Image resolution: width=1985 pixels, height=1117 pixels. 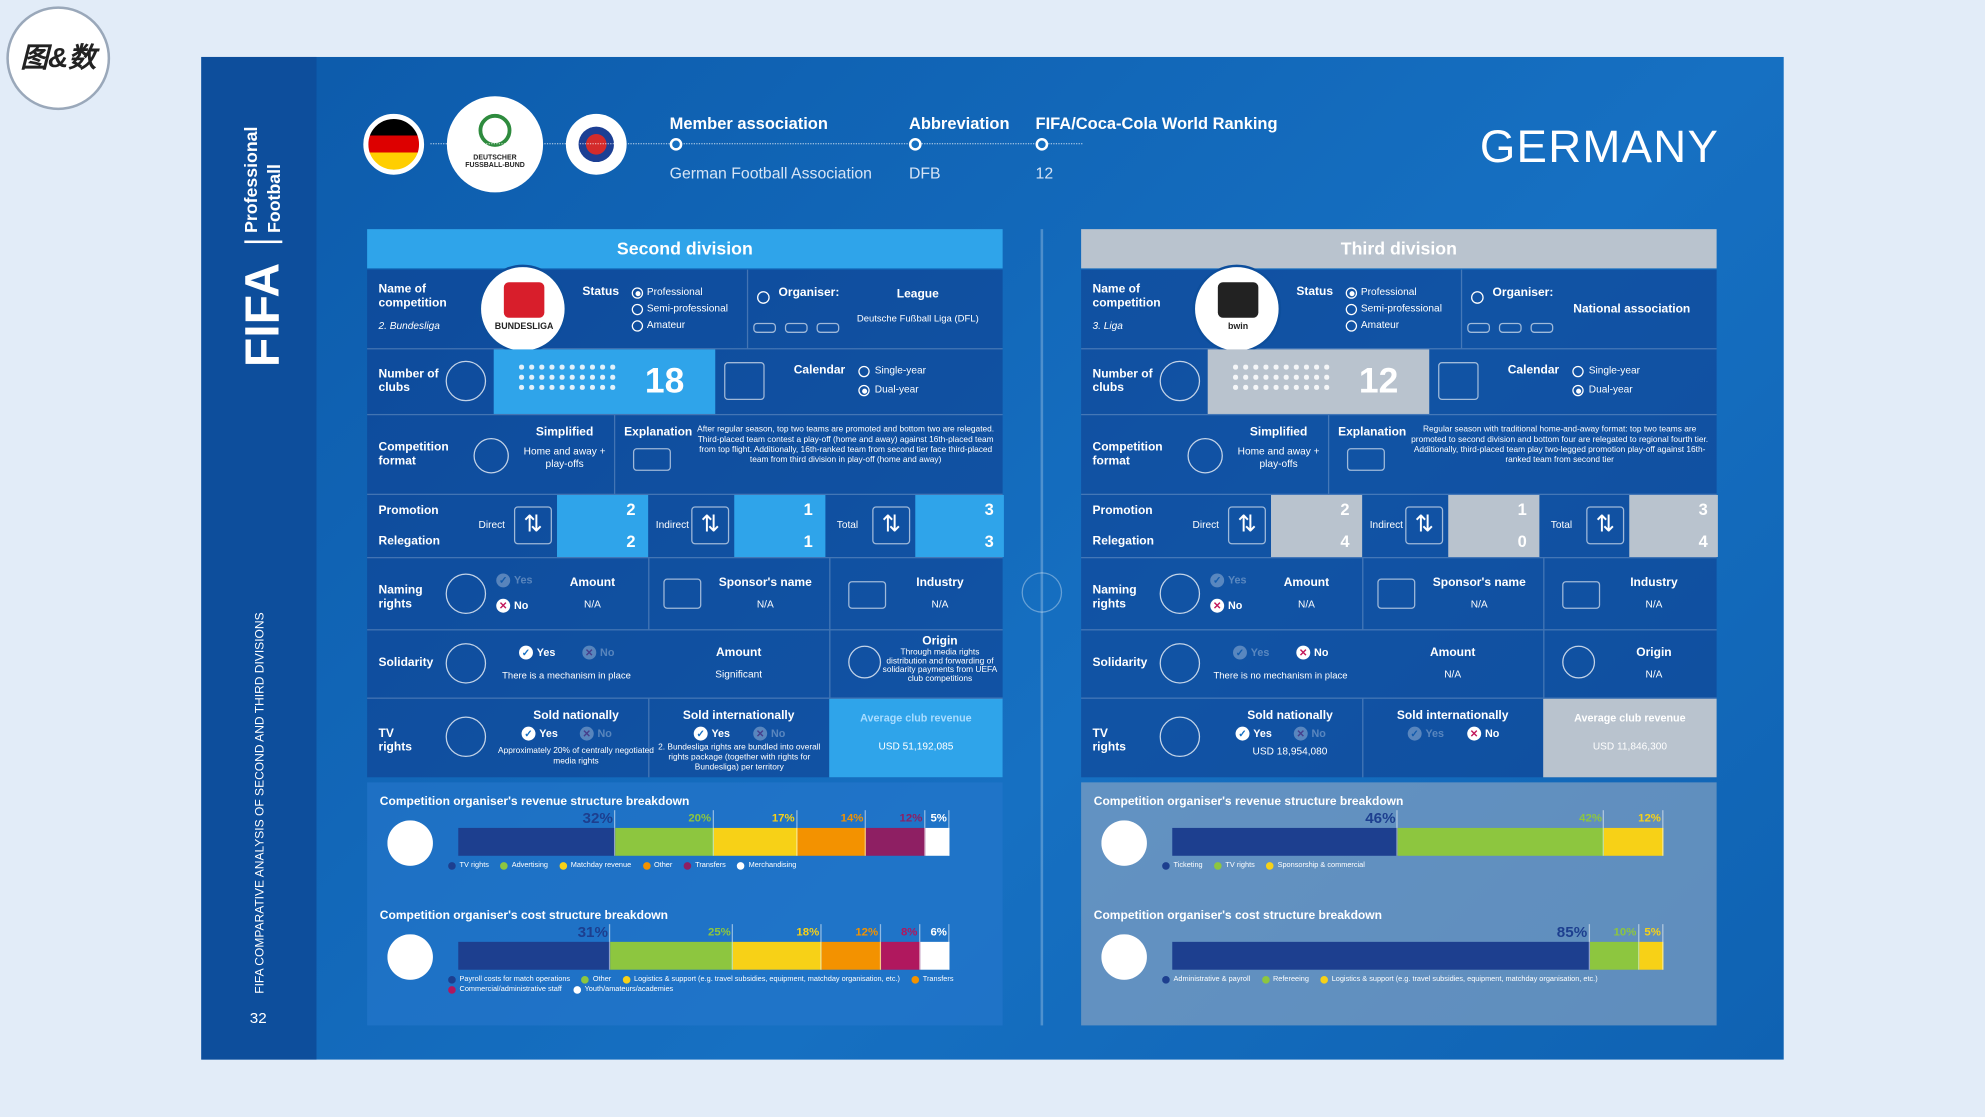 I want to click on average-revenue-value: USD 11,846,300, so click(x=1629, y=746).